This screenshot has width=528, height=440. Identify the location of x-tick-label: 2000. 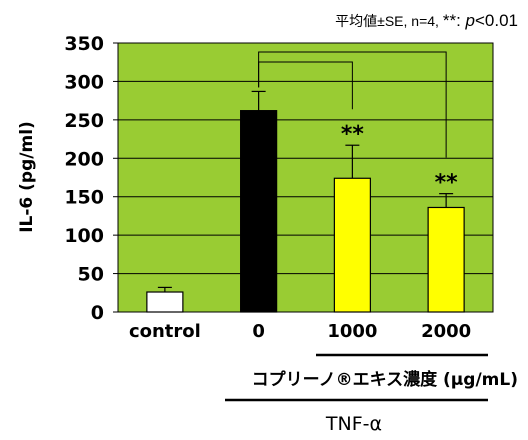
(446, 331).